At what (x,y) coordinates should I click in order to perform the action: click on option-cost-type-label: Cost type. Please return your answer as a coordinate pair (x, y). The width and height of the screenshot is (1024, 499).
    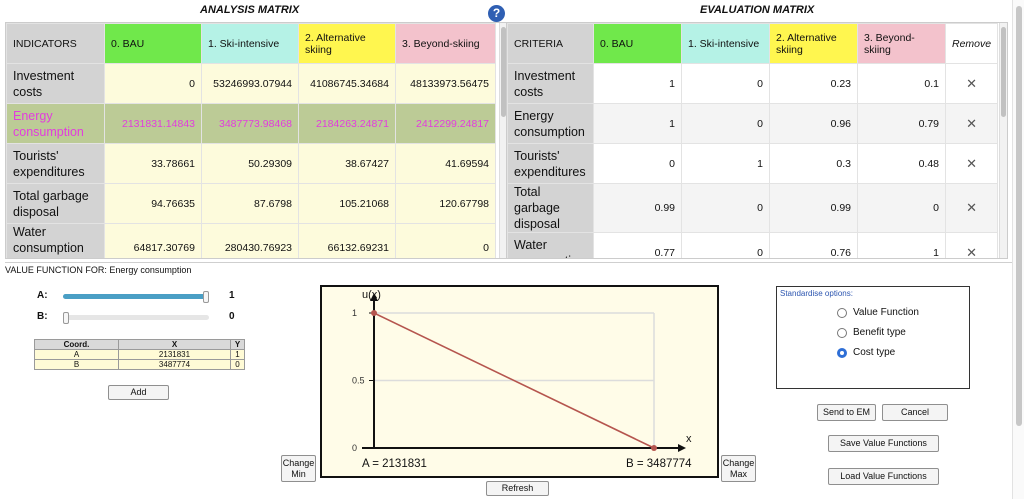
    Looking at the image, I should click on (874, 352).